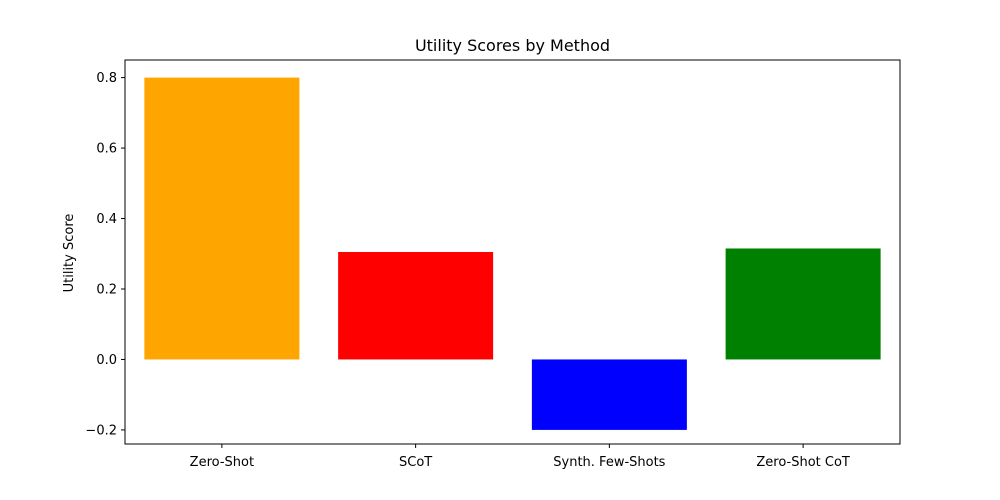 This screenshot has height=500, width=1000. What do you see at coordinates (105, 254) in the screenshot?
I see `y-axis: −0.2 0.0 0.2 0.4 0.6 0.8` at bounding box center [105, 254].